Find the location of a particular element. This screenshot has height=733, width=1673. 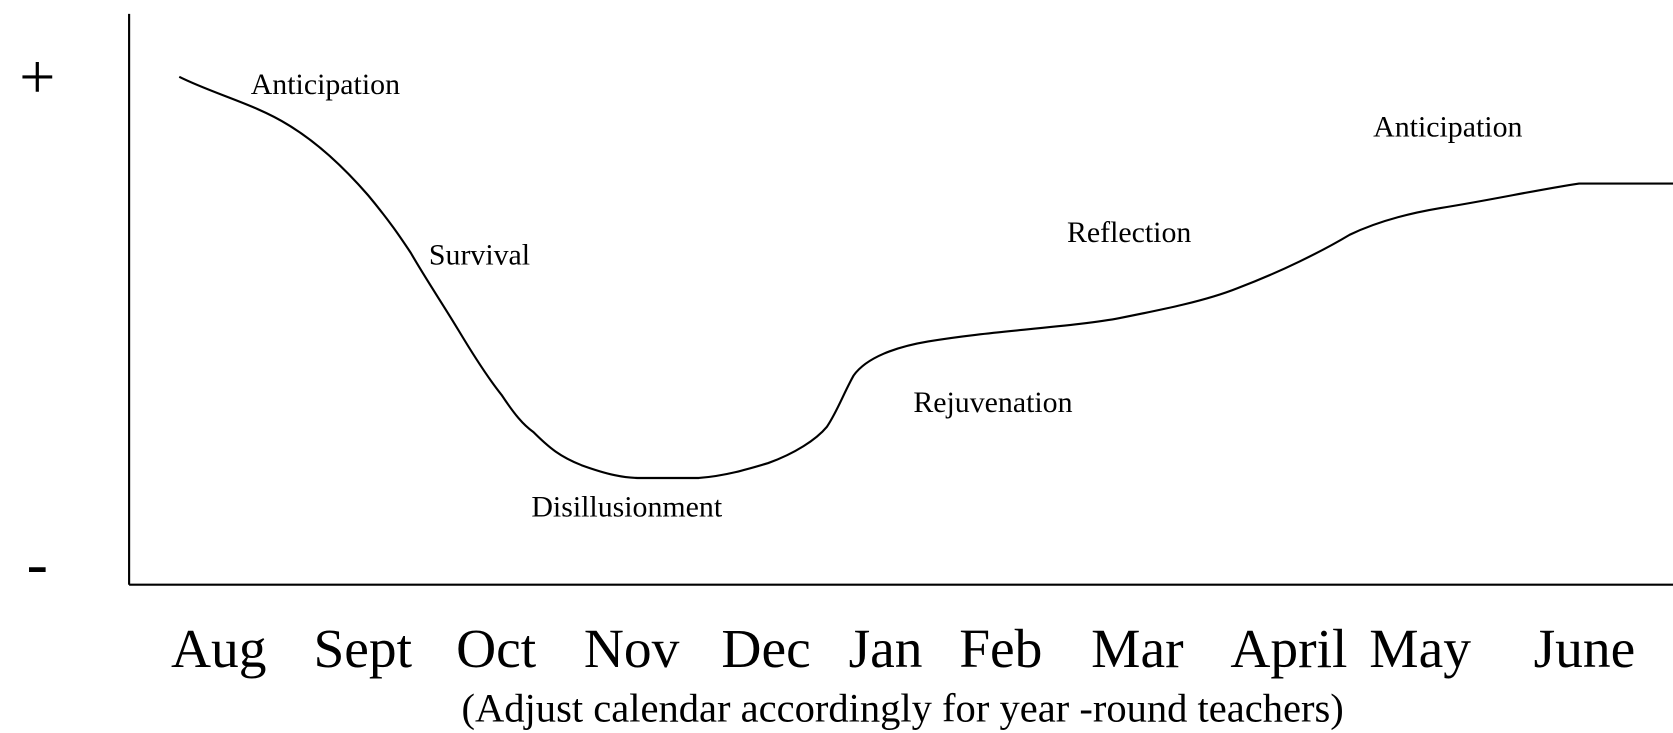

negative-label: - is located at coordinates (37, 563).